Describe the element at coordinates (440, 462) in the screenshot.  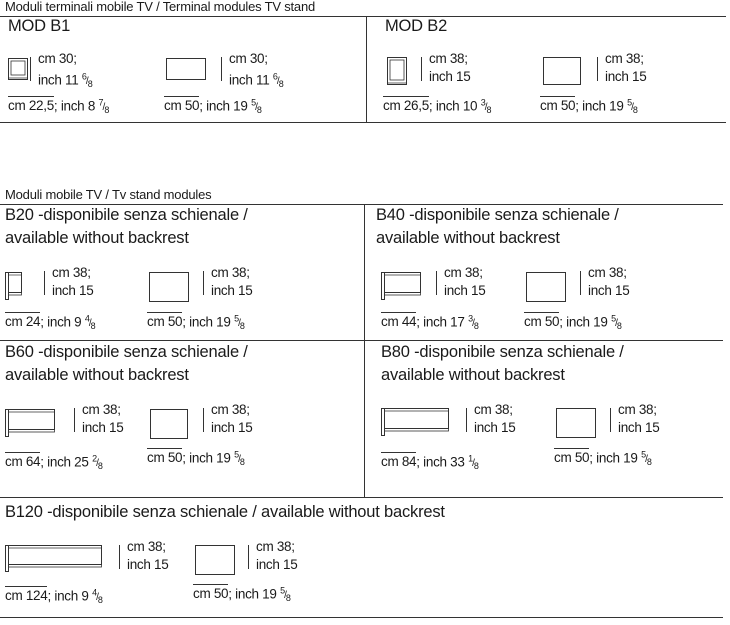
I see `width-inch: ; inch 33` at that location.